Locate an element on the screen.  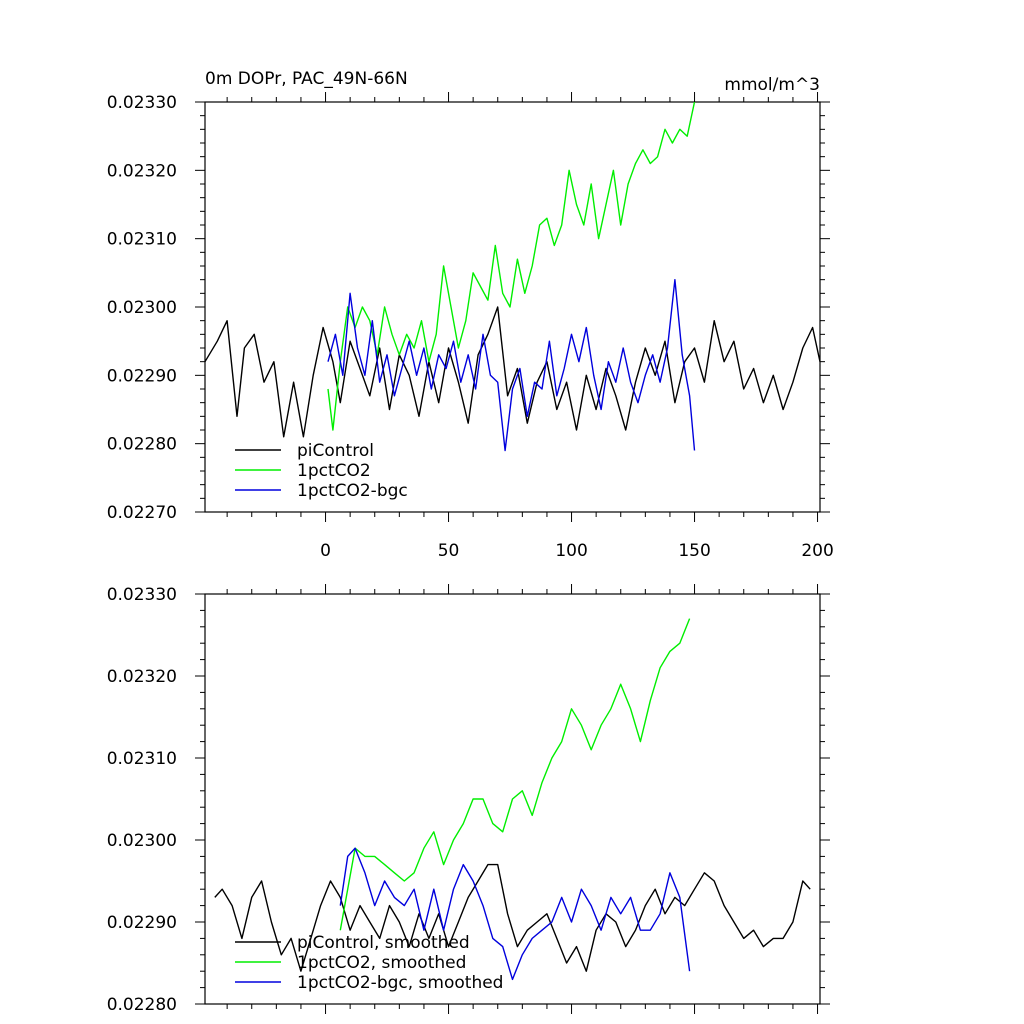
x-tick-label: 200 is located at coordinates (817, 551).